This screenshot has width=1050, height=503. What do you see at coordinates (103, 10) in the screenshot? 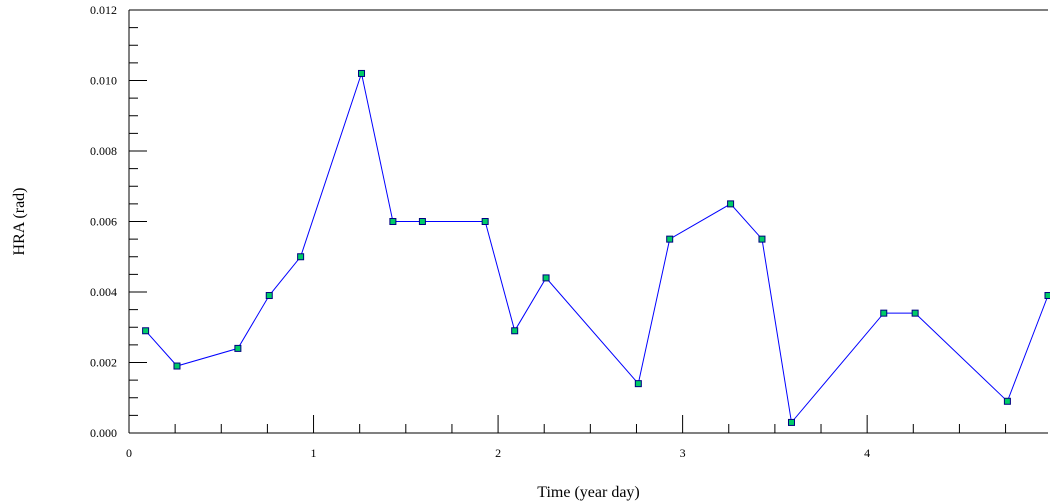
I see `y-tick-label: 0.012` at bounding box center [103, 10].